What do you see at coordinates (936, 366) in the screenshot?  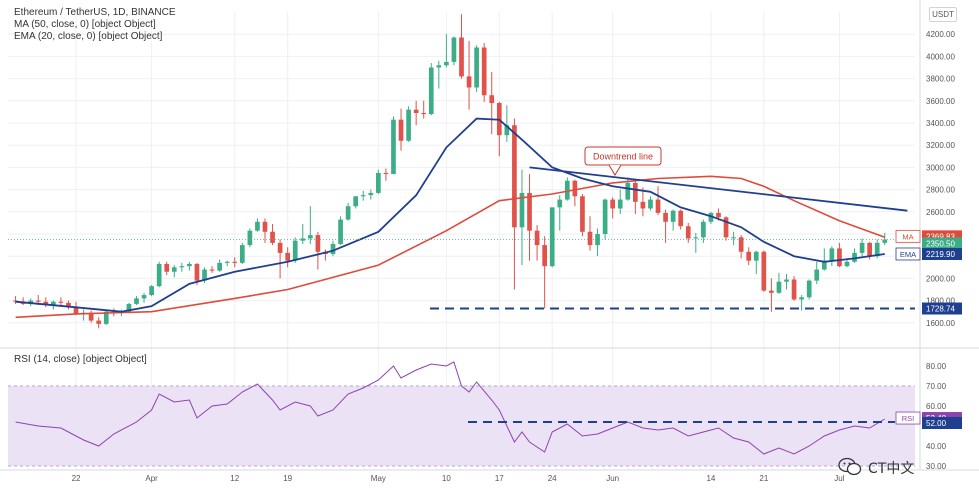 I see `rsi-tick-label: 80.00` at bounding box center [936, 366].